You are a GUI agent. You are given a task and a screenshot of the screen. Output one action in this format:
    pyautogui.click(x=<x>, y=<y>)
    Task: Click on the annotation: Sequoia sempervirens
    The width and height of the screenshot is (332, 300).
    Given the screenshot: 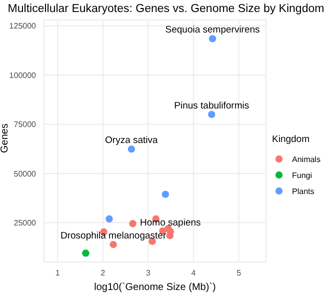 What is the action you would take?
    pyautogui.click(x=212, y=30)
    